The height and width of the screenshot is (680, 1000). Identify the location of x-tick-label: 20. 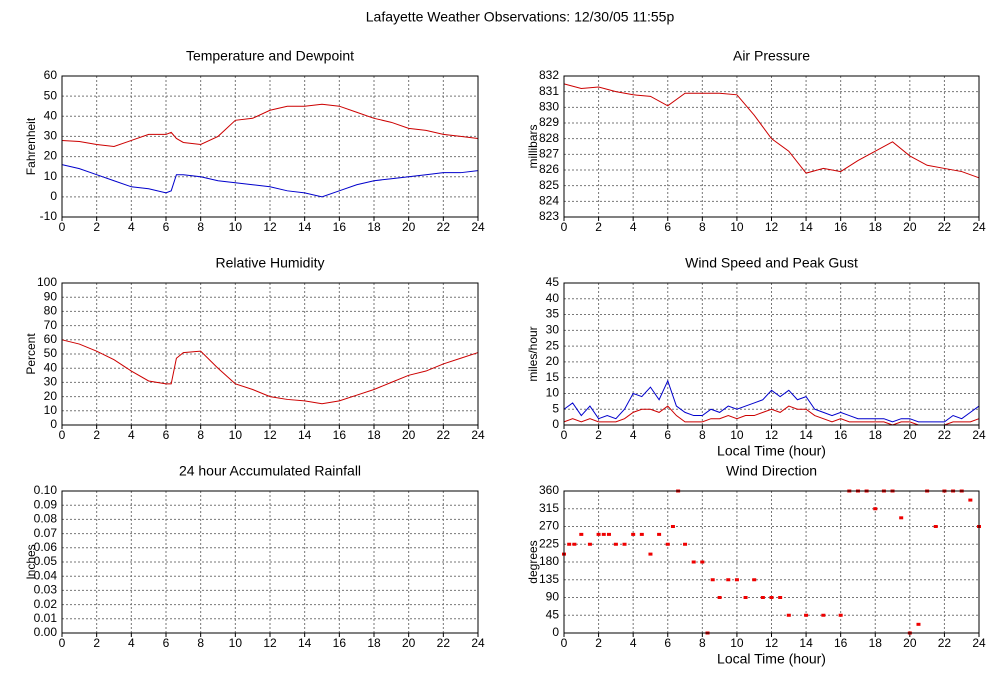
(409, 227).